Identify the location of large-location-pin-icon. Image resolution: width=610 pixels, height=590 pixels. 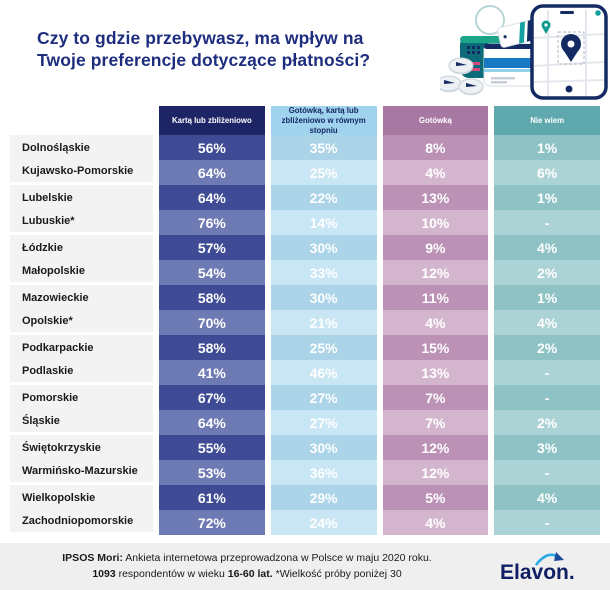
(571, 48).